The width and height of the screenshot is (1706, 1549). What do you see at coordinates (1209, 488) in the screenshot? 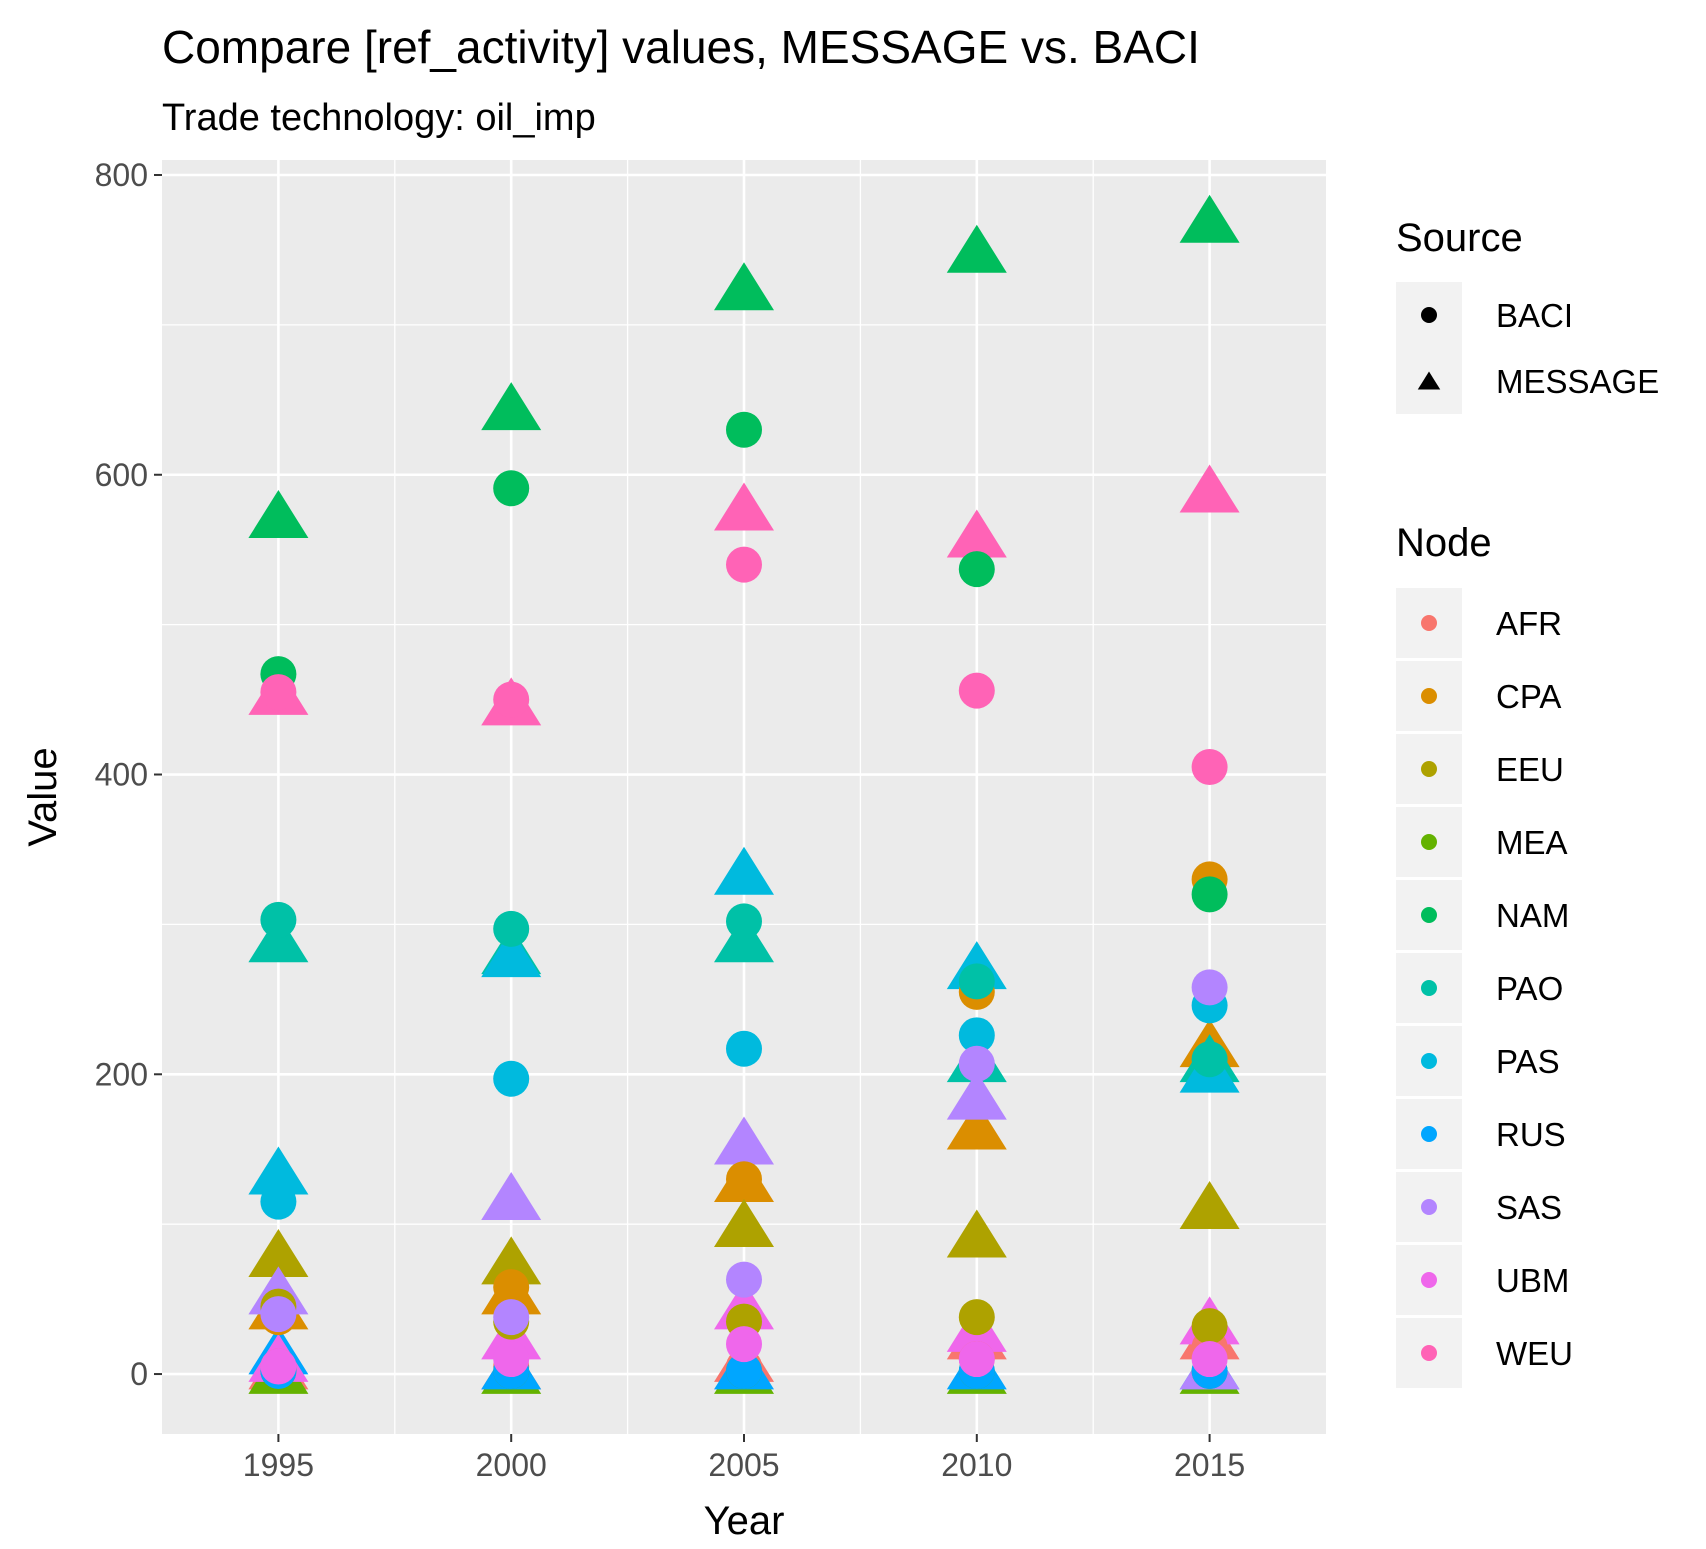
I see `point-weu-message-2015` at bounding box center [1209, 488].